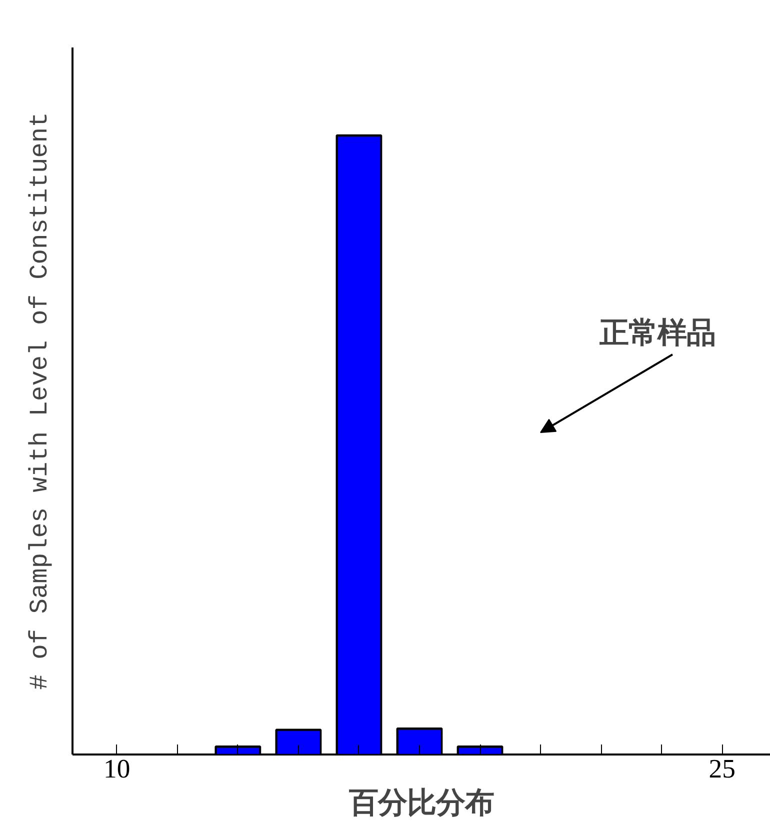 The height and width of the screenshot is (822, 770). I want to click on y-axis-title: # of Samples with Level of Constituent, so click(40, 401).